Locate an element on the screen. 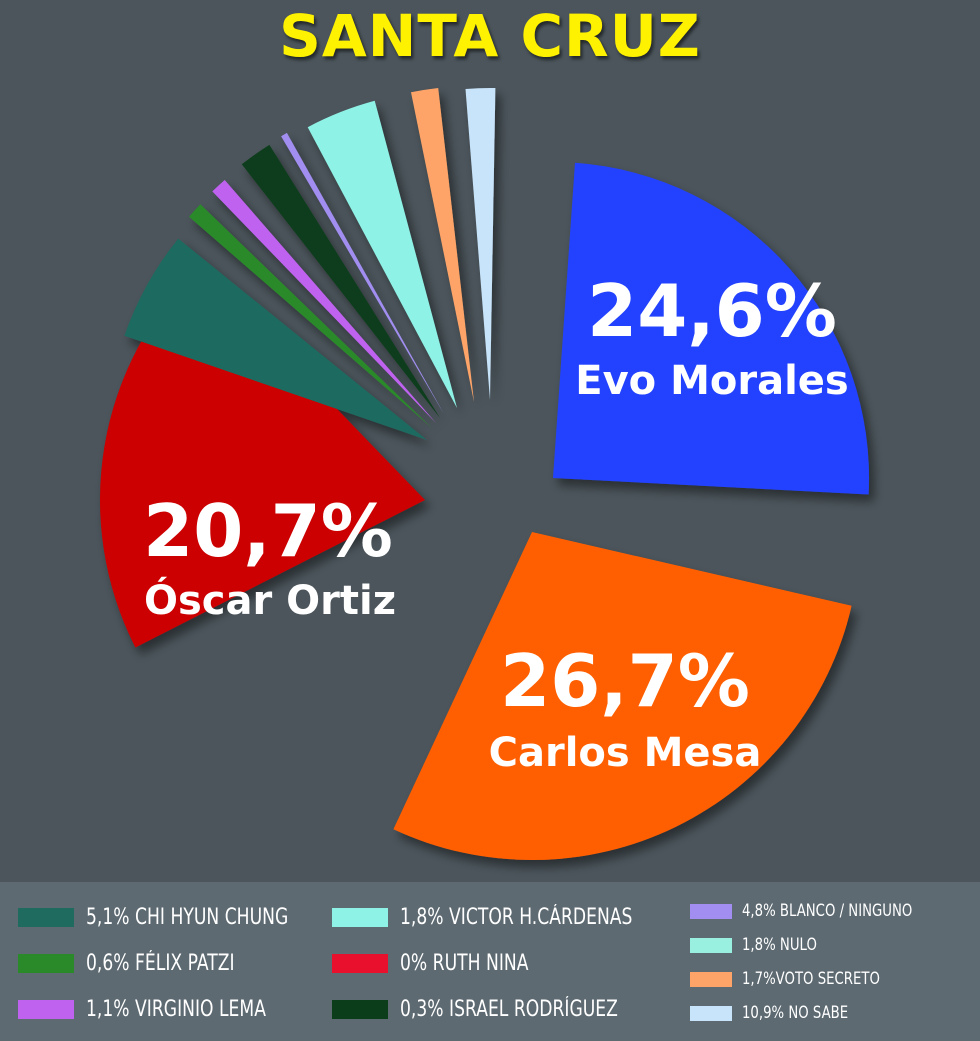 This screenshot has height=1041, width=980. legend-label: 4,8% BLANCO / NINGUNO is located at coordinates (827, 911).